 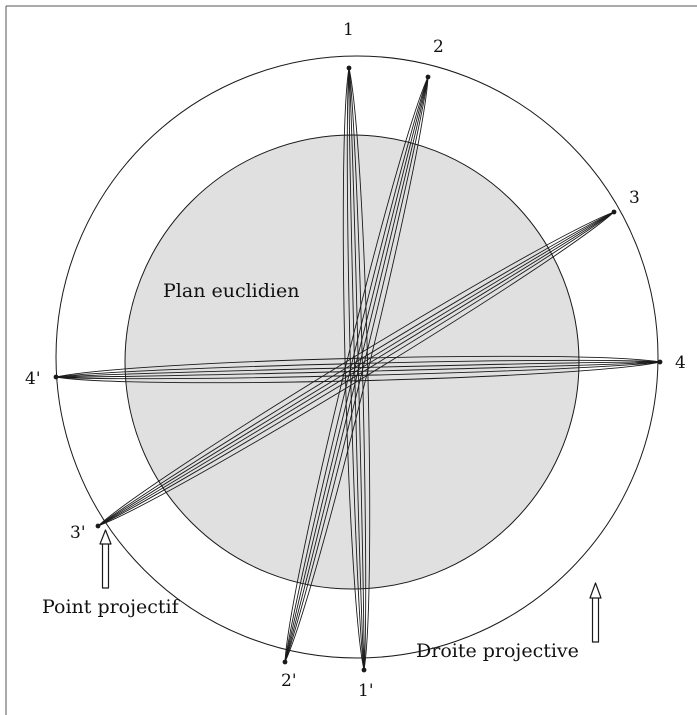 What do you see at coordinates (348, 30) in the screenshot?
I see `endpoint-label-1: 1` at bounding box center [348, 30].